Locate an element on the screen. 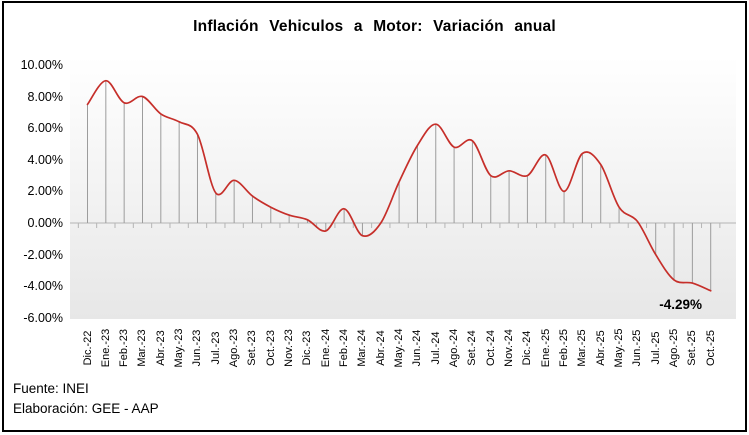 The width and height of the screenshot is (749, 435). y-axis-label: 4.00% is located at coordinates (45, 159).